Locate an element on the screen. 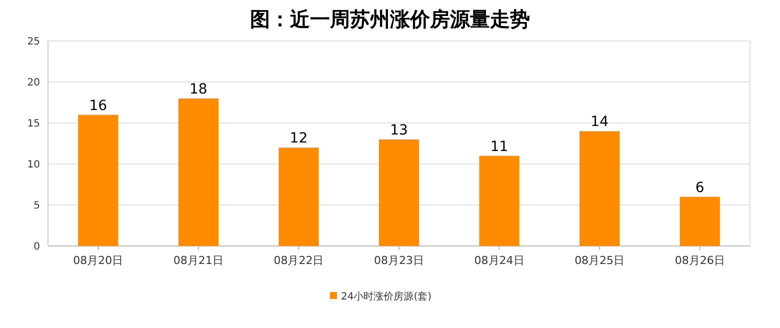 The height and width of the screenshot is (328, 780). data-label: 13 is located at coordinates (399, 130).